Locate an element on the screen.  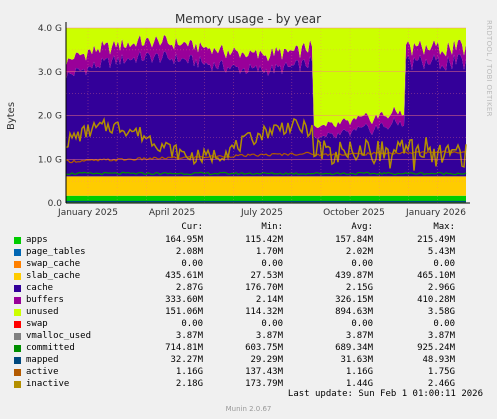
y-tick-label: 0.0 is located at coordinates (55, 204).